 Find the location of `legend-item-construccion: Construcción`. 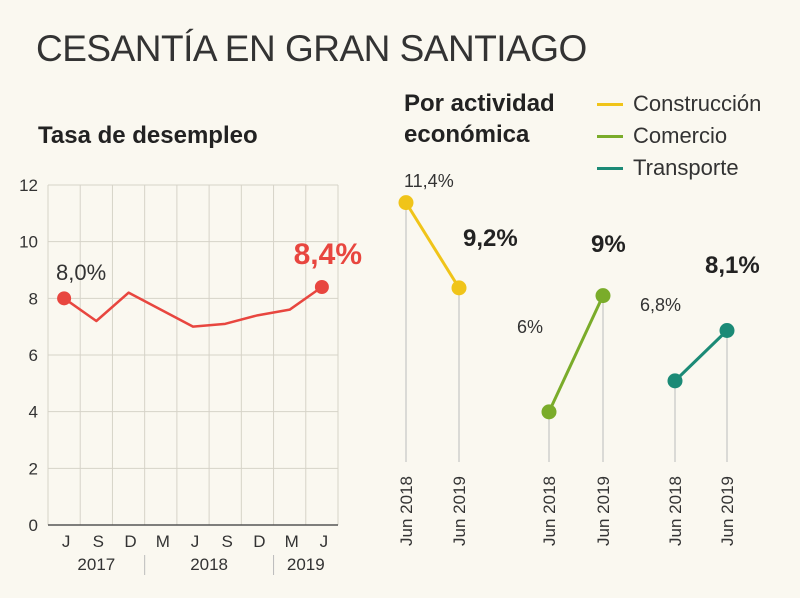

legend-item-construccion: Construcción is located at coordinates (679, 104).